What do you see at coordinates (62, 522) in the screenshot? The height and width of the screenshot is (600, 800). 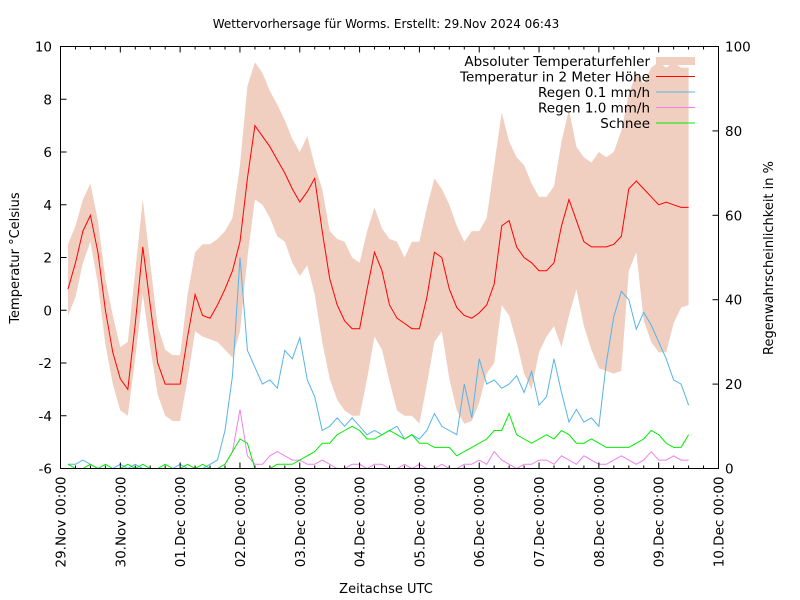 I see `x-tick-label: 29.Nov 00:00` at bounding box center [62, 522].